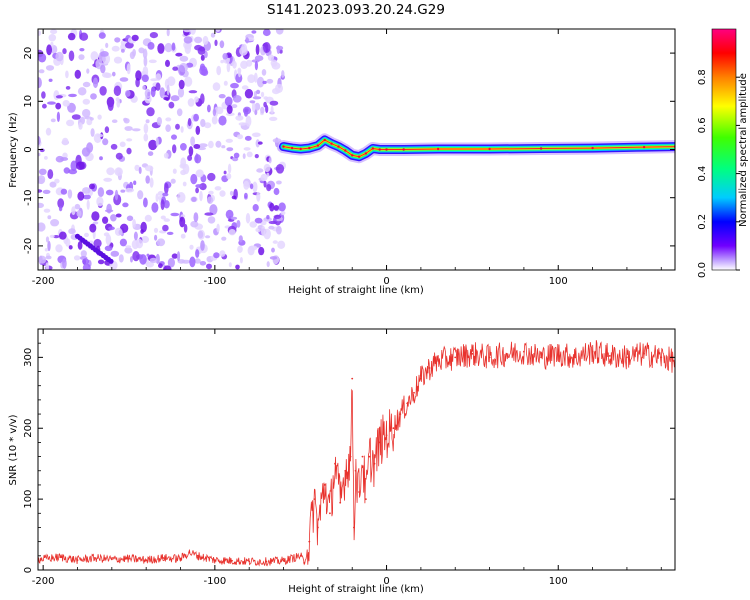 The width and height of the screenshot is (750, 600). What do you see at coordinates (386, 581) in the screenshot?
I see `snr-xtick-label: 0` at bounding box center [386, 581].